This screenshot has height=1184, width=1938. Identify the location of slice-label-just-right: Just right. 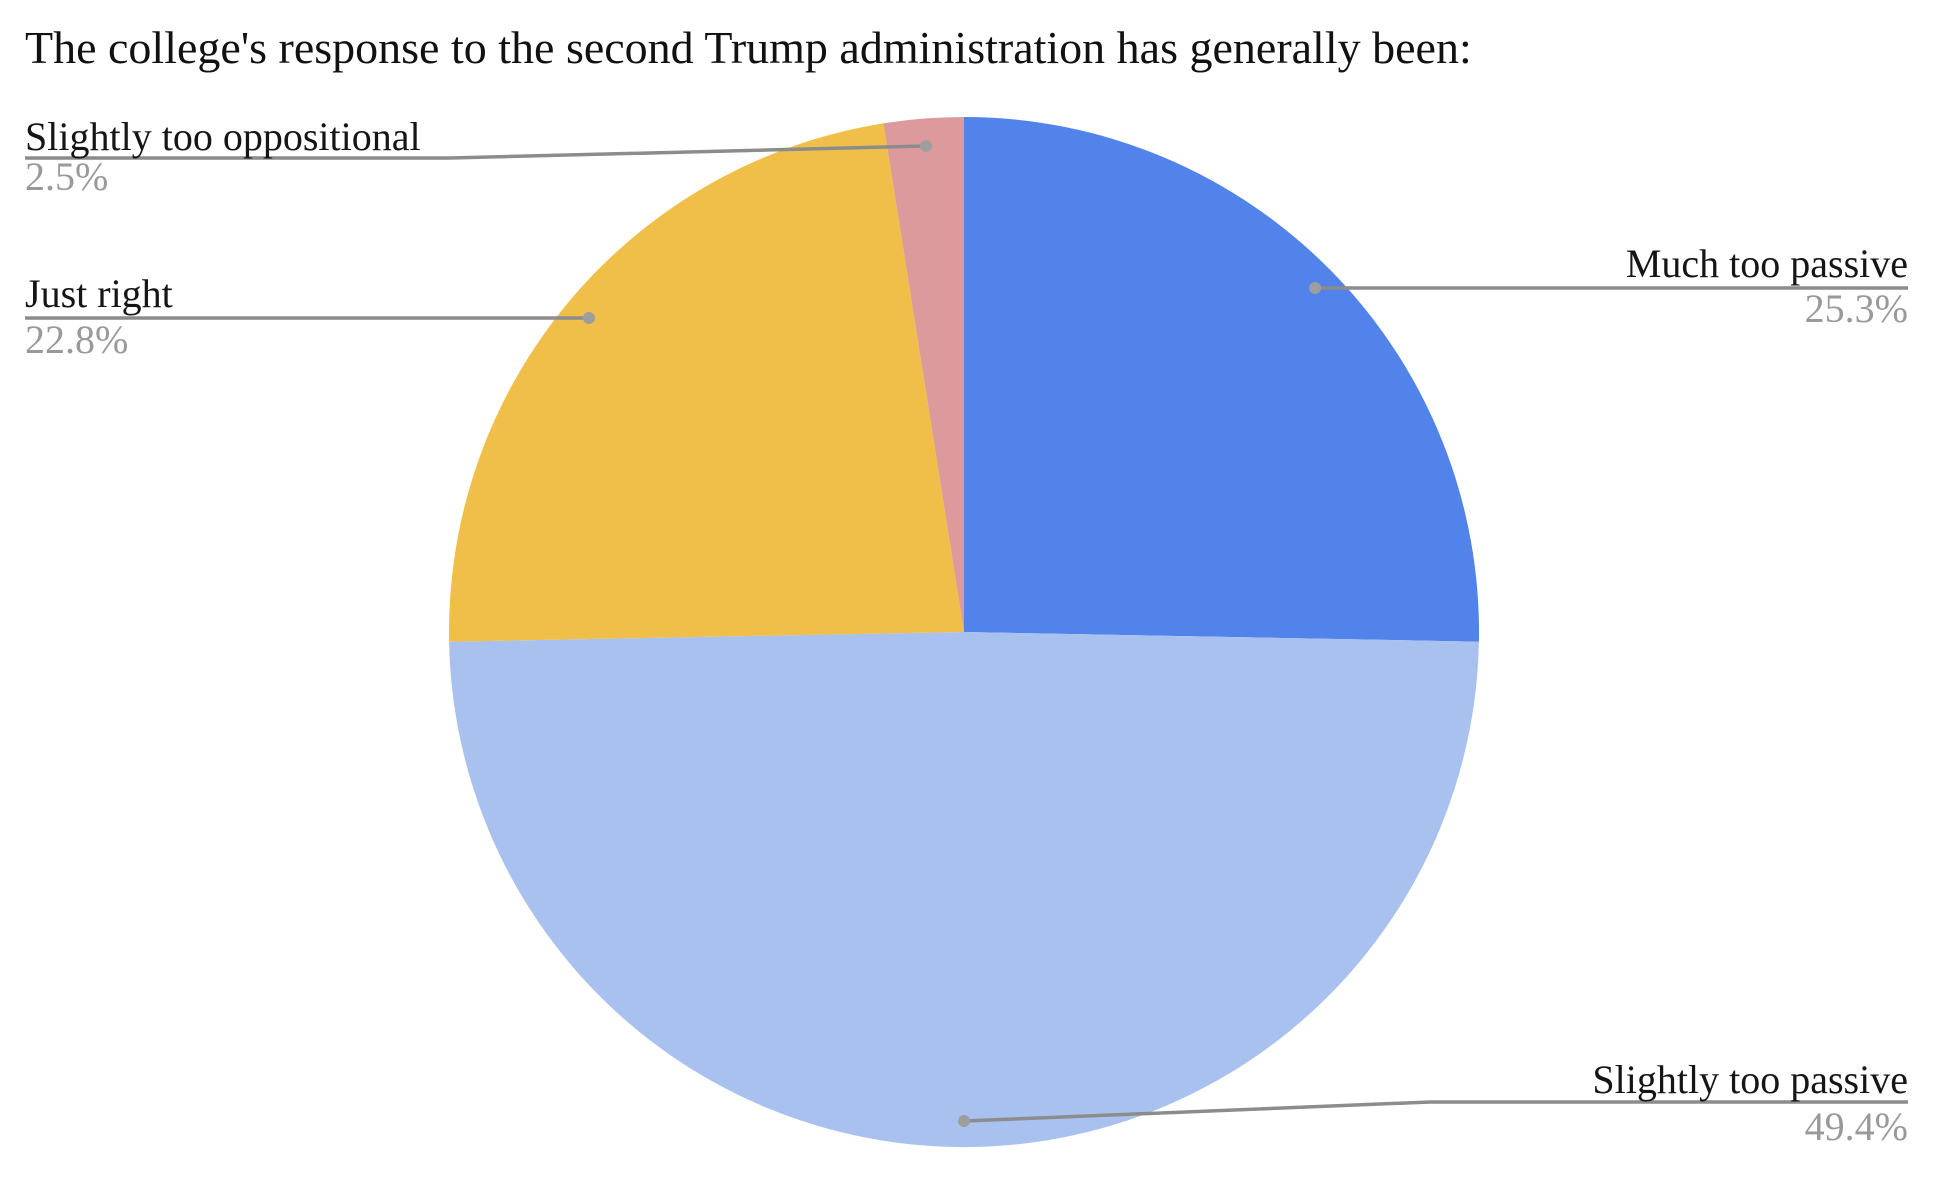
(99, 293).